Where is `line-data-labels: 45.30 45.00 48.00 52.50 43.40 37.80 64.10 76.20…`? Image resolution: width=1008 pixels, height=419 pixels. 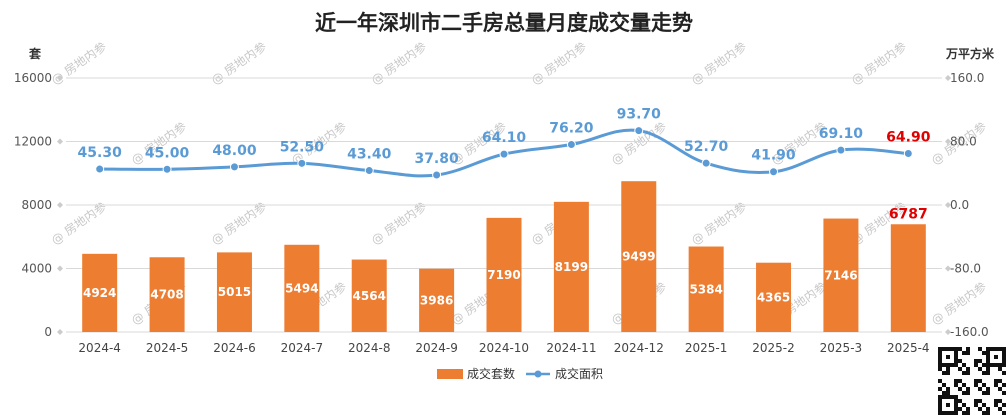
line-data-labels: 45.30 45.00 48.00 52.50 43.40 37.80 64.10 76.20… is located at coordinates (504, 137).